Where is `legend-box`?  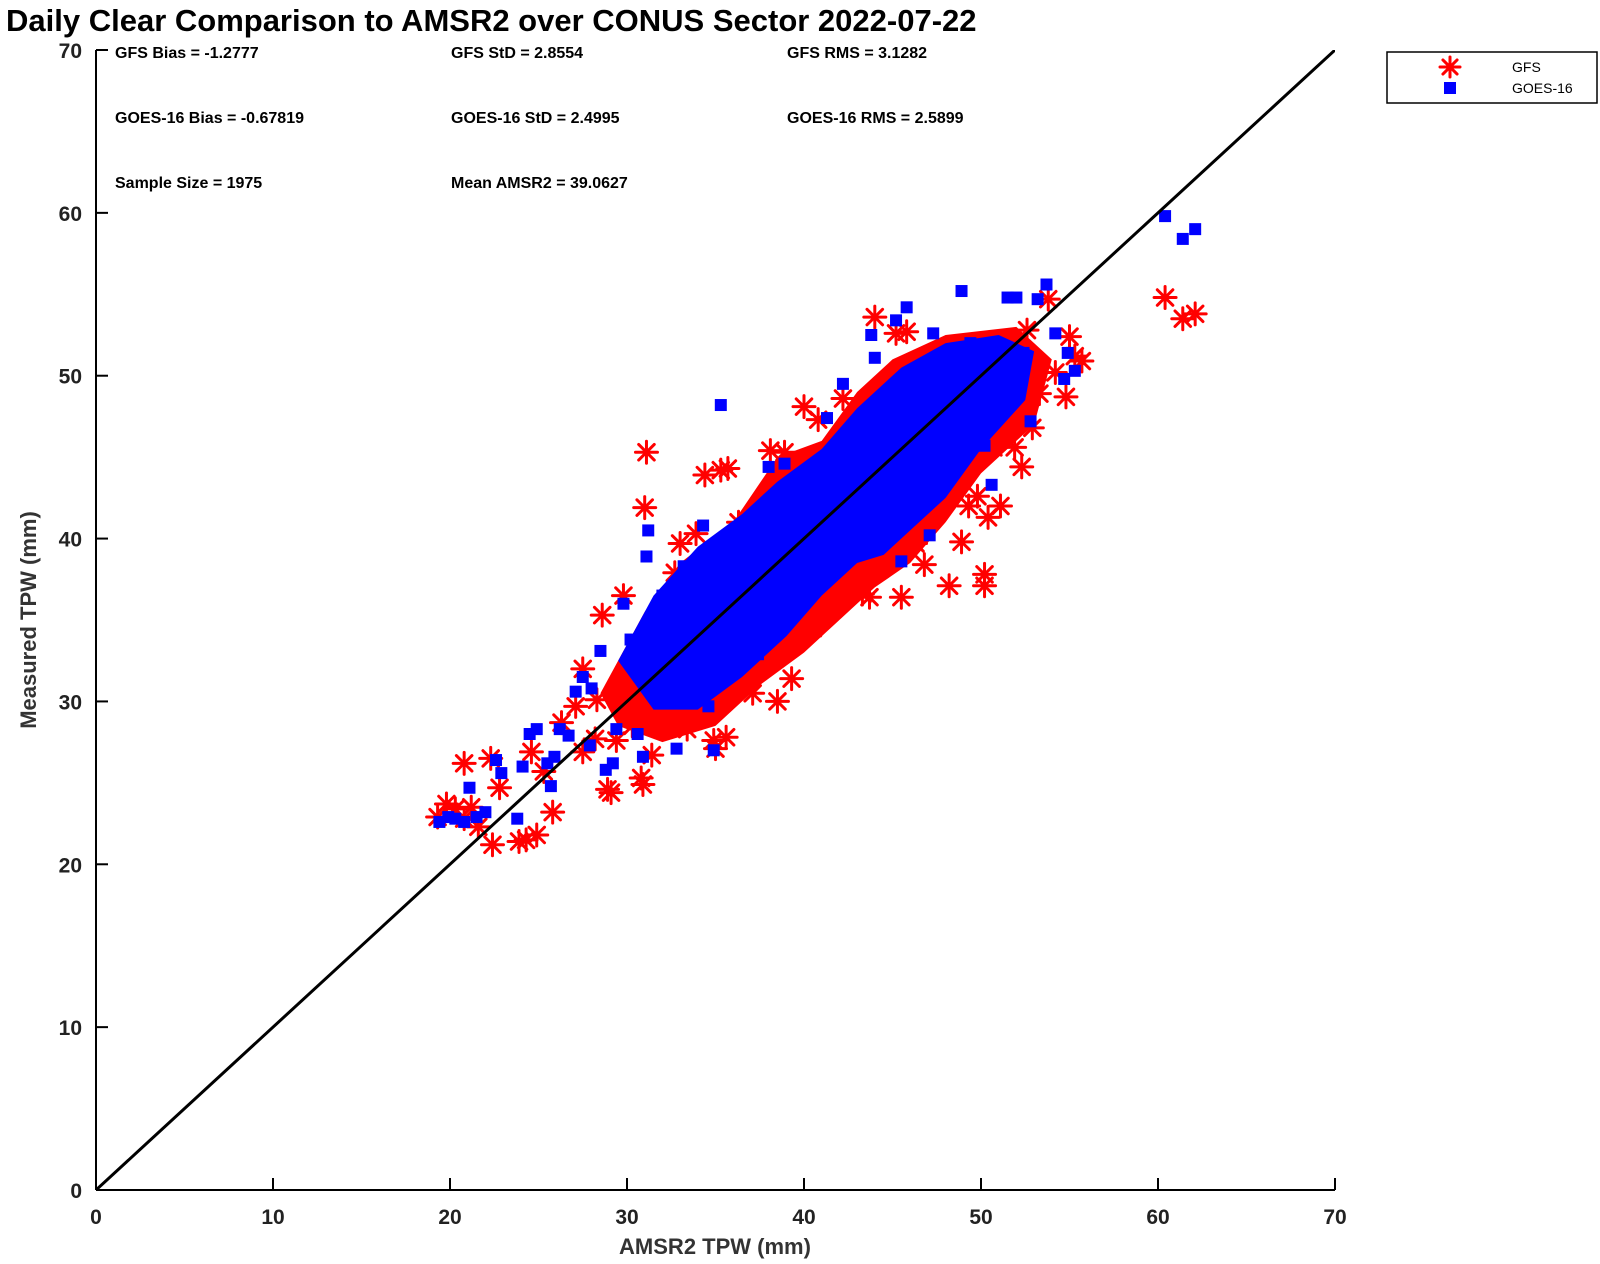
legend-box is located at coordinates (1492, 77).